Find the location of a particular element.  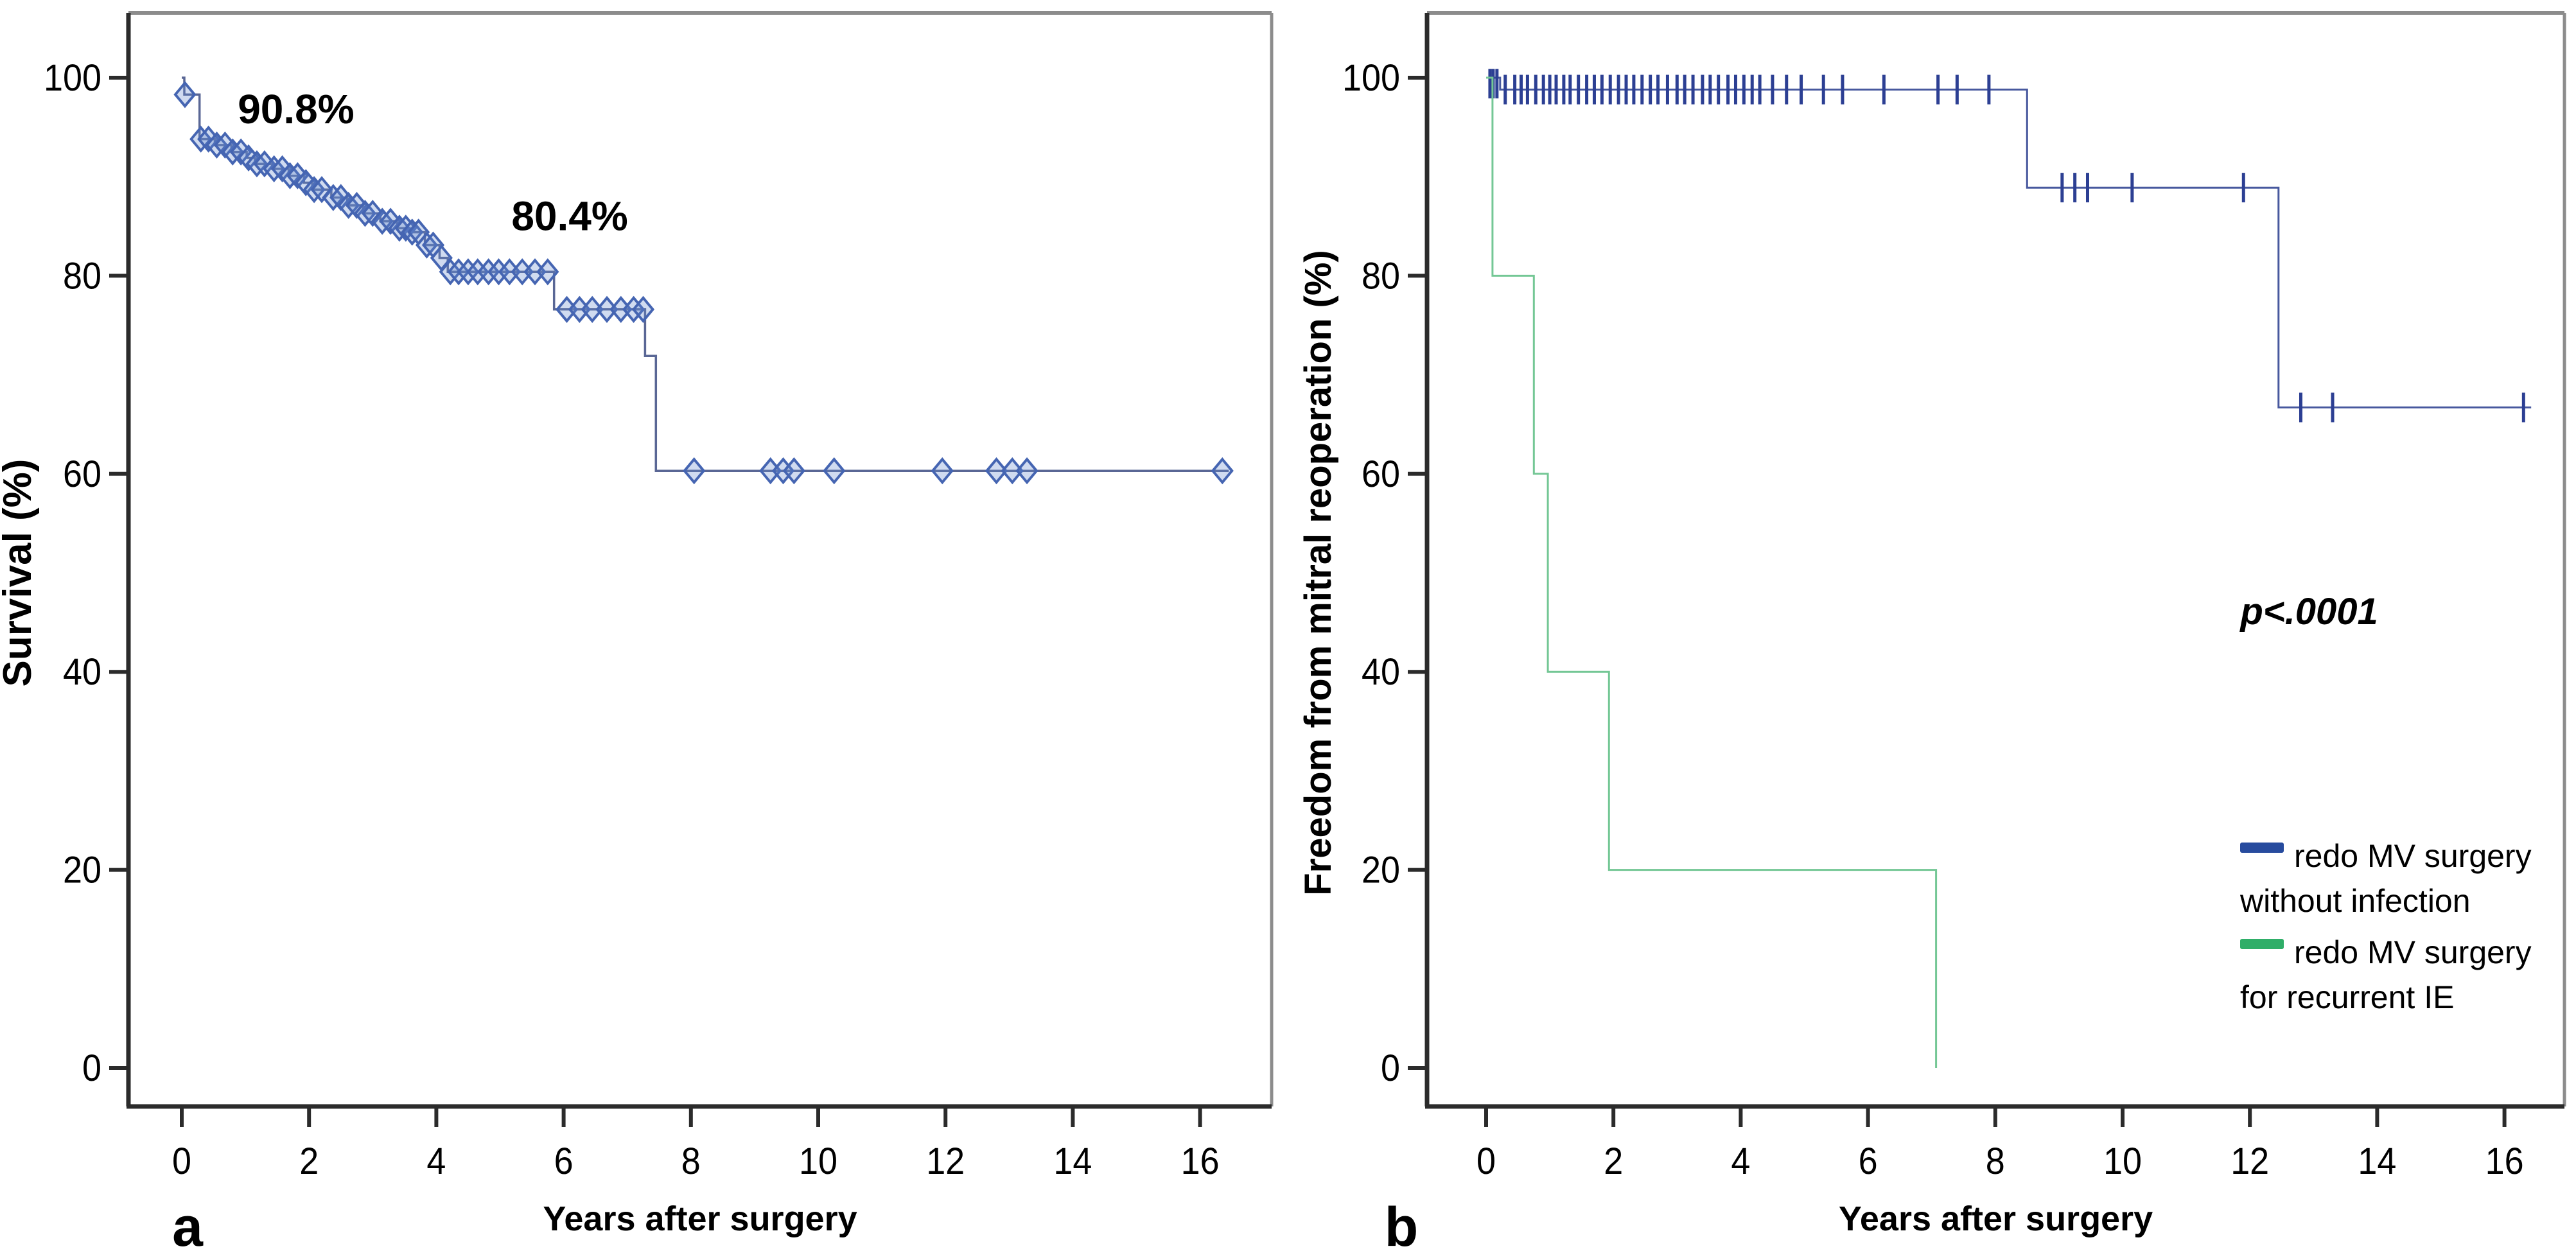

legend-label-line: for recurrent IE is located at coordinates (2347, 997).